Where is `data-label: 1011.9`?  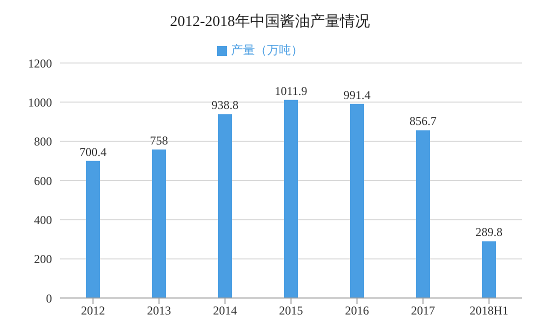
data-label: 1011.9 is located at coordinates (291, 91).